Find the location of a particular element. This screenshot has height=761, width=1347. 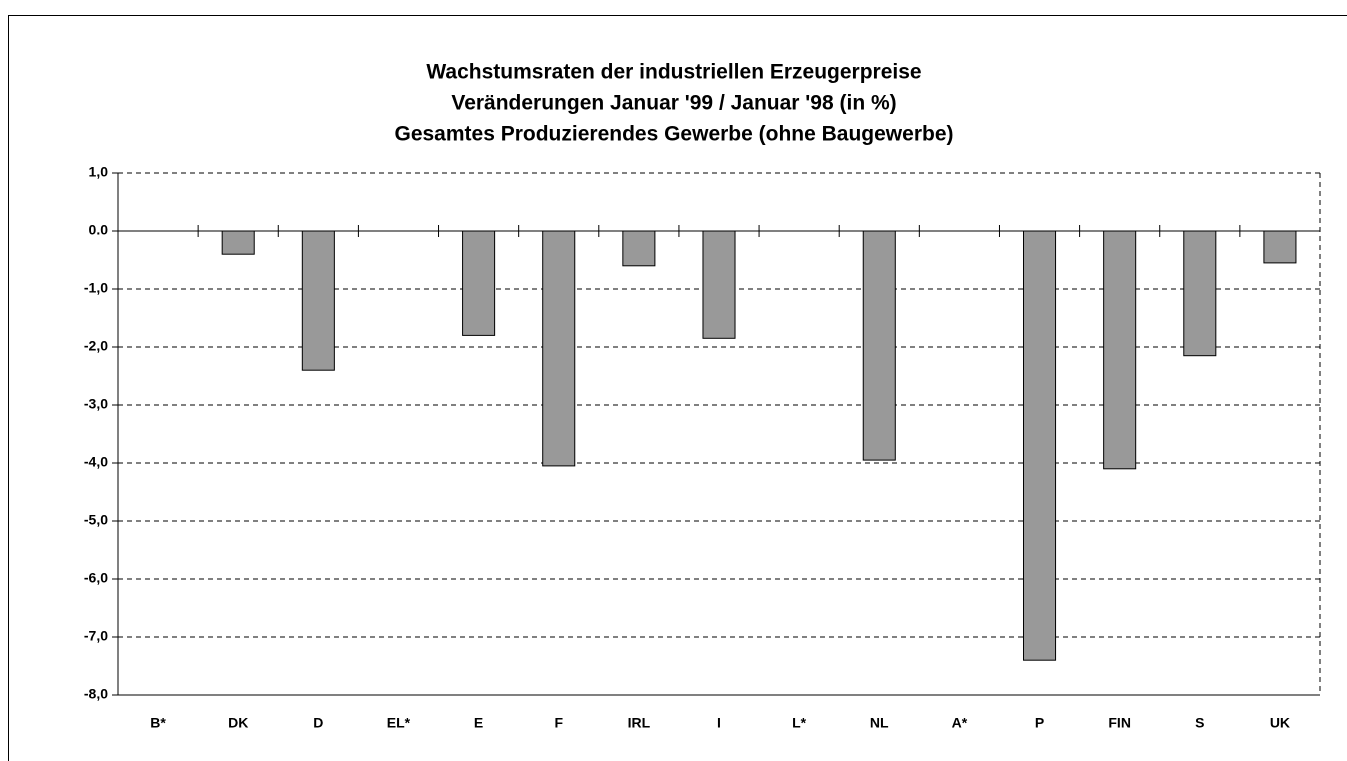

x-tick-label: I is located at coordinates (719, 723).